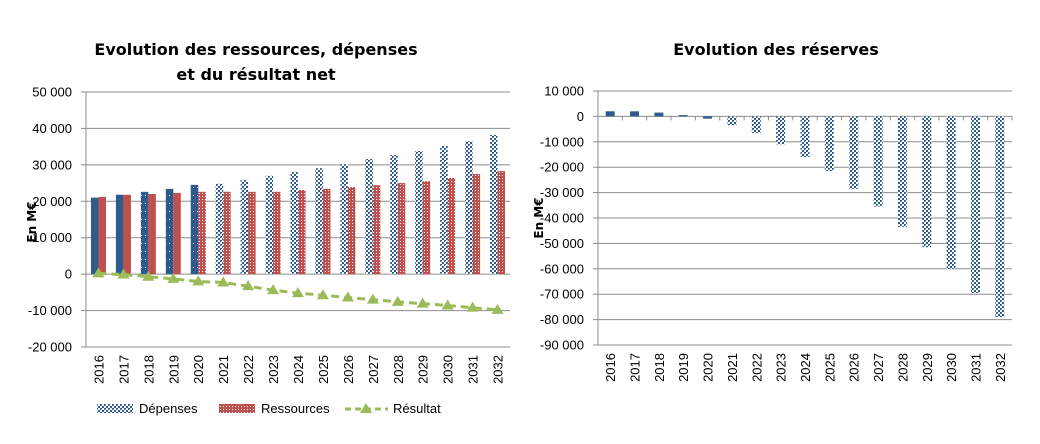 The width and height of the screenshot is (1040, 444). Describe the element at coordinates (52, 237) in the screenshot. I see `y-tick-label: 10 000` at that location.